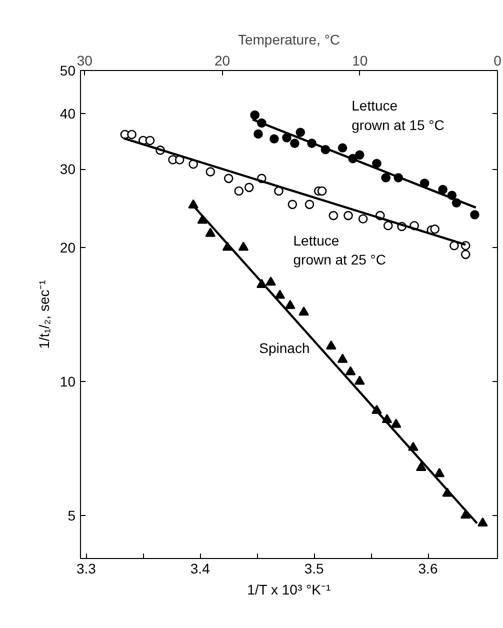  I want to click on y-axis-title: 1/t₁/₂, sec⁻¹, so click(44, 314).